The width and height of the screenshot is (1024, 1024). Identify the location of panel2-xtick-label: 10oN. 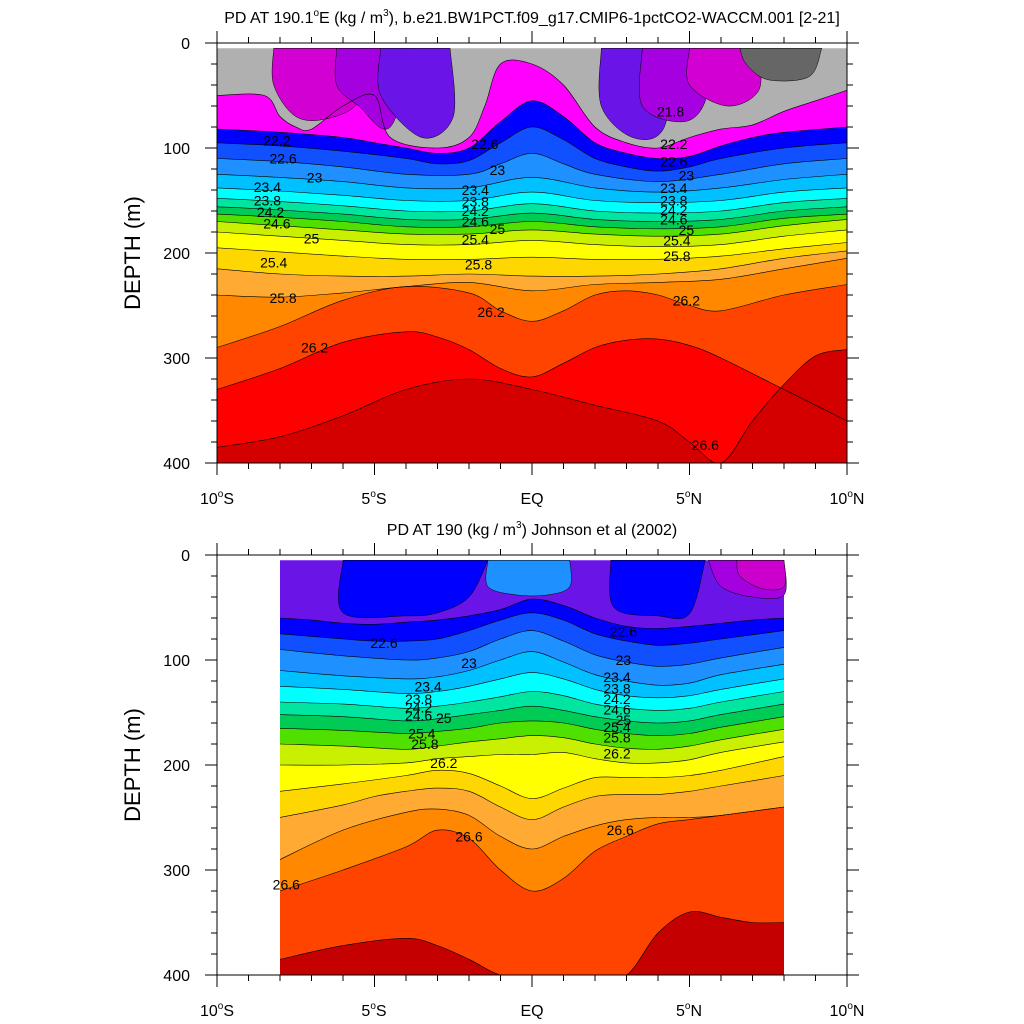
(847, 1010).